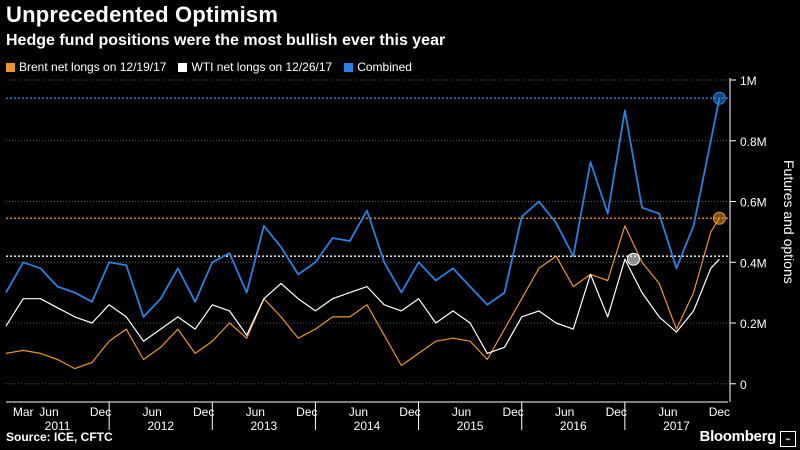 Image resolution: width=800 pixels, height=450 pixels. I want to click on x-tick-label-year: 2013, so click(264, 426).